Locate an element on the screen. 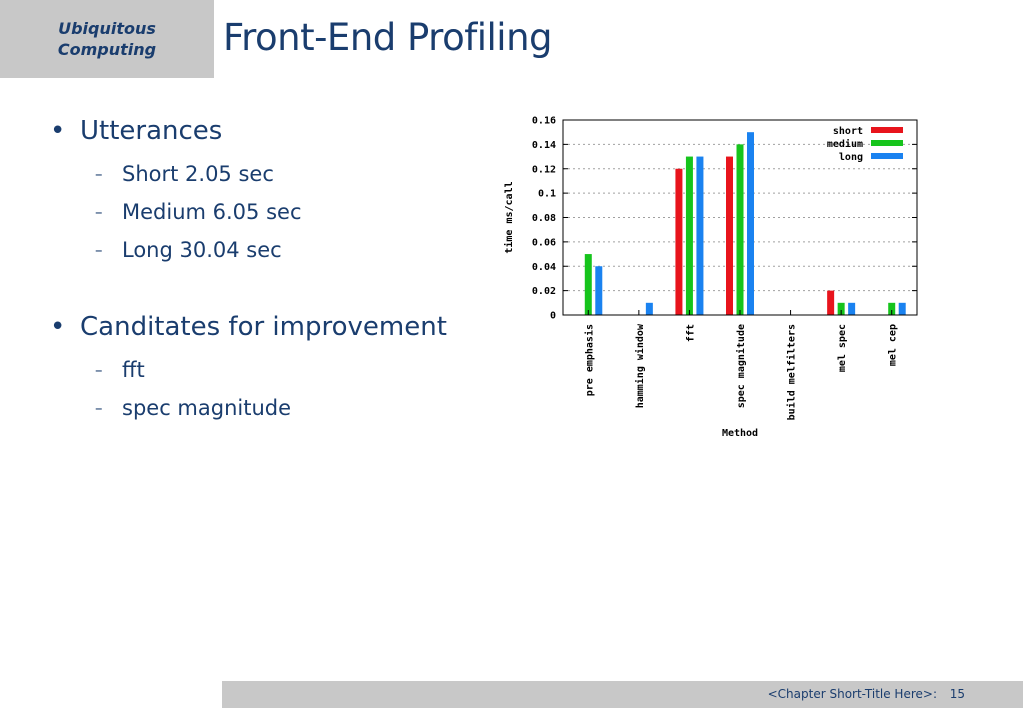 This screenshot has width=1023, height=708. y-tick-label: 0 is located at coordinates (553, 316).